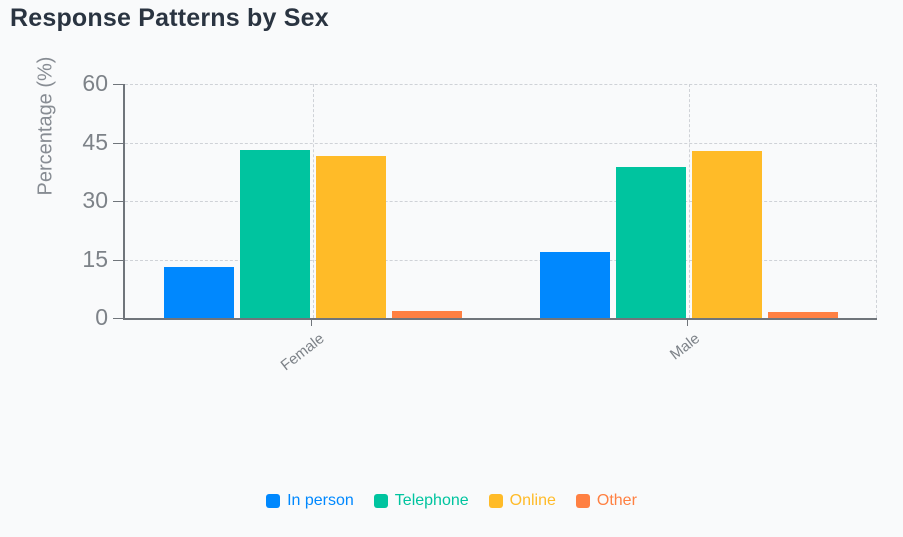 The image size is (903, 537). What do you see at coordinates (876, 201) in the screenshot?
I see `v-gridline-right` at bounding box center [876, 201].